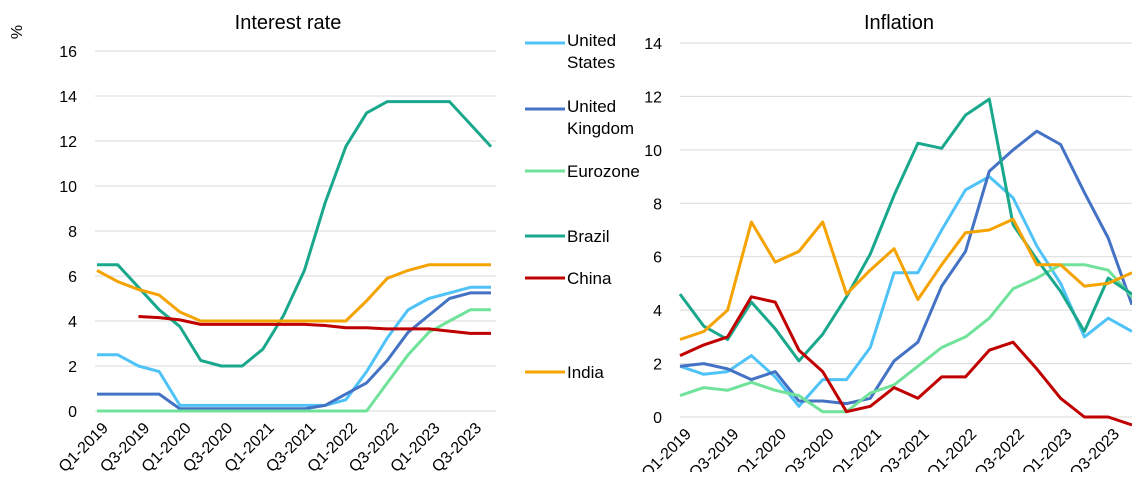  What do you see at coordinates (810, 449) in the screenshot?
I see `inflation-x-tick-label: Q3-2020` at bounding box center [810, 449].